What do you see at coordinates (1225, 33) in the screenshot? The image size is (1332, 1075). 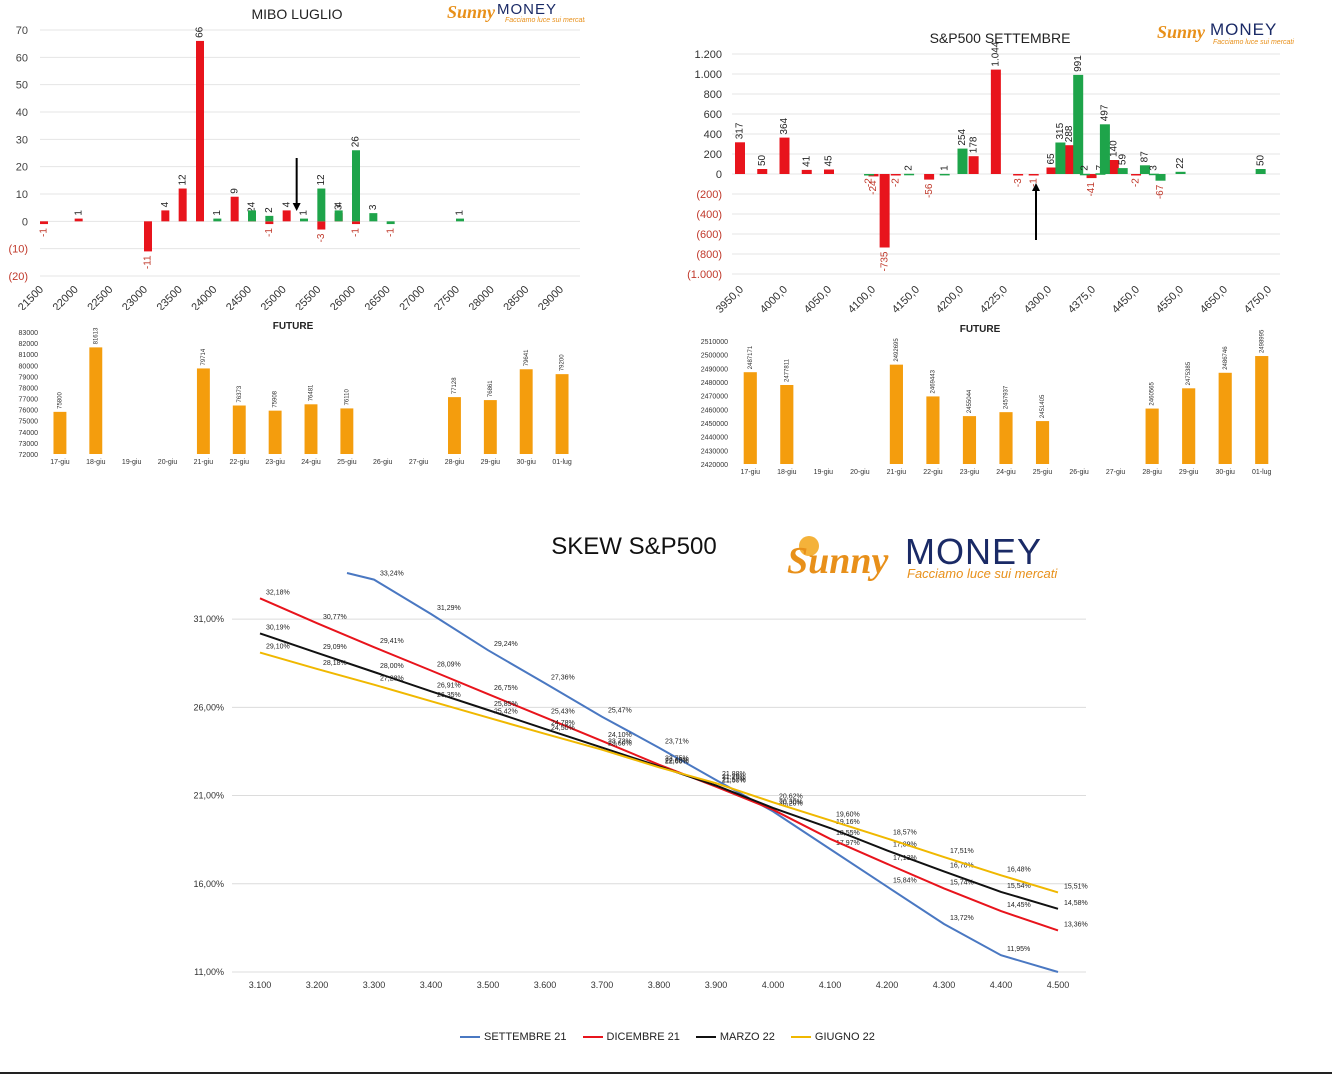 I see `logo-top-right: Sunny MONEY Facciamo luce sui mercati` at bounding box center [1225, 33].